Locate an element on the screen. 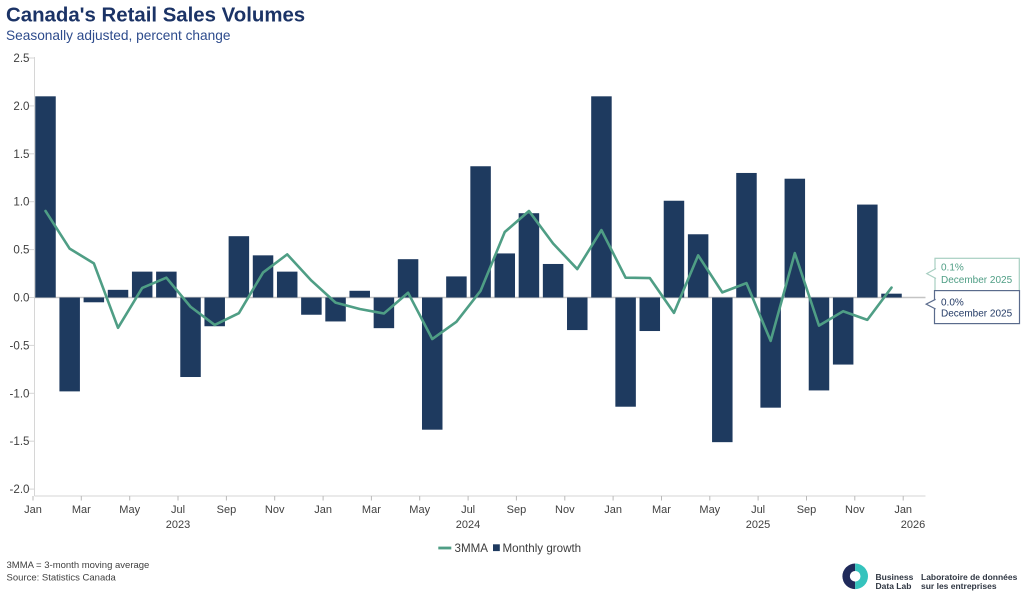 The height and width of the screenshot is (604, 1024). svg-text: Laboratoire de données is located at coordinates (969, 577).